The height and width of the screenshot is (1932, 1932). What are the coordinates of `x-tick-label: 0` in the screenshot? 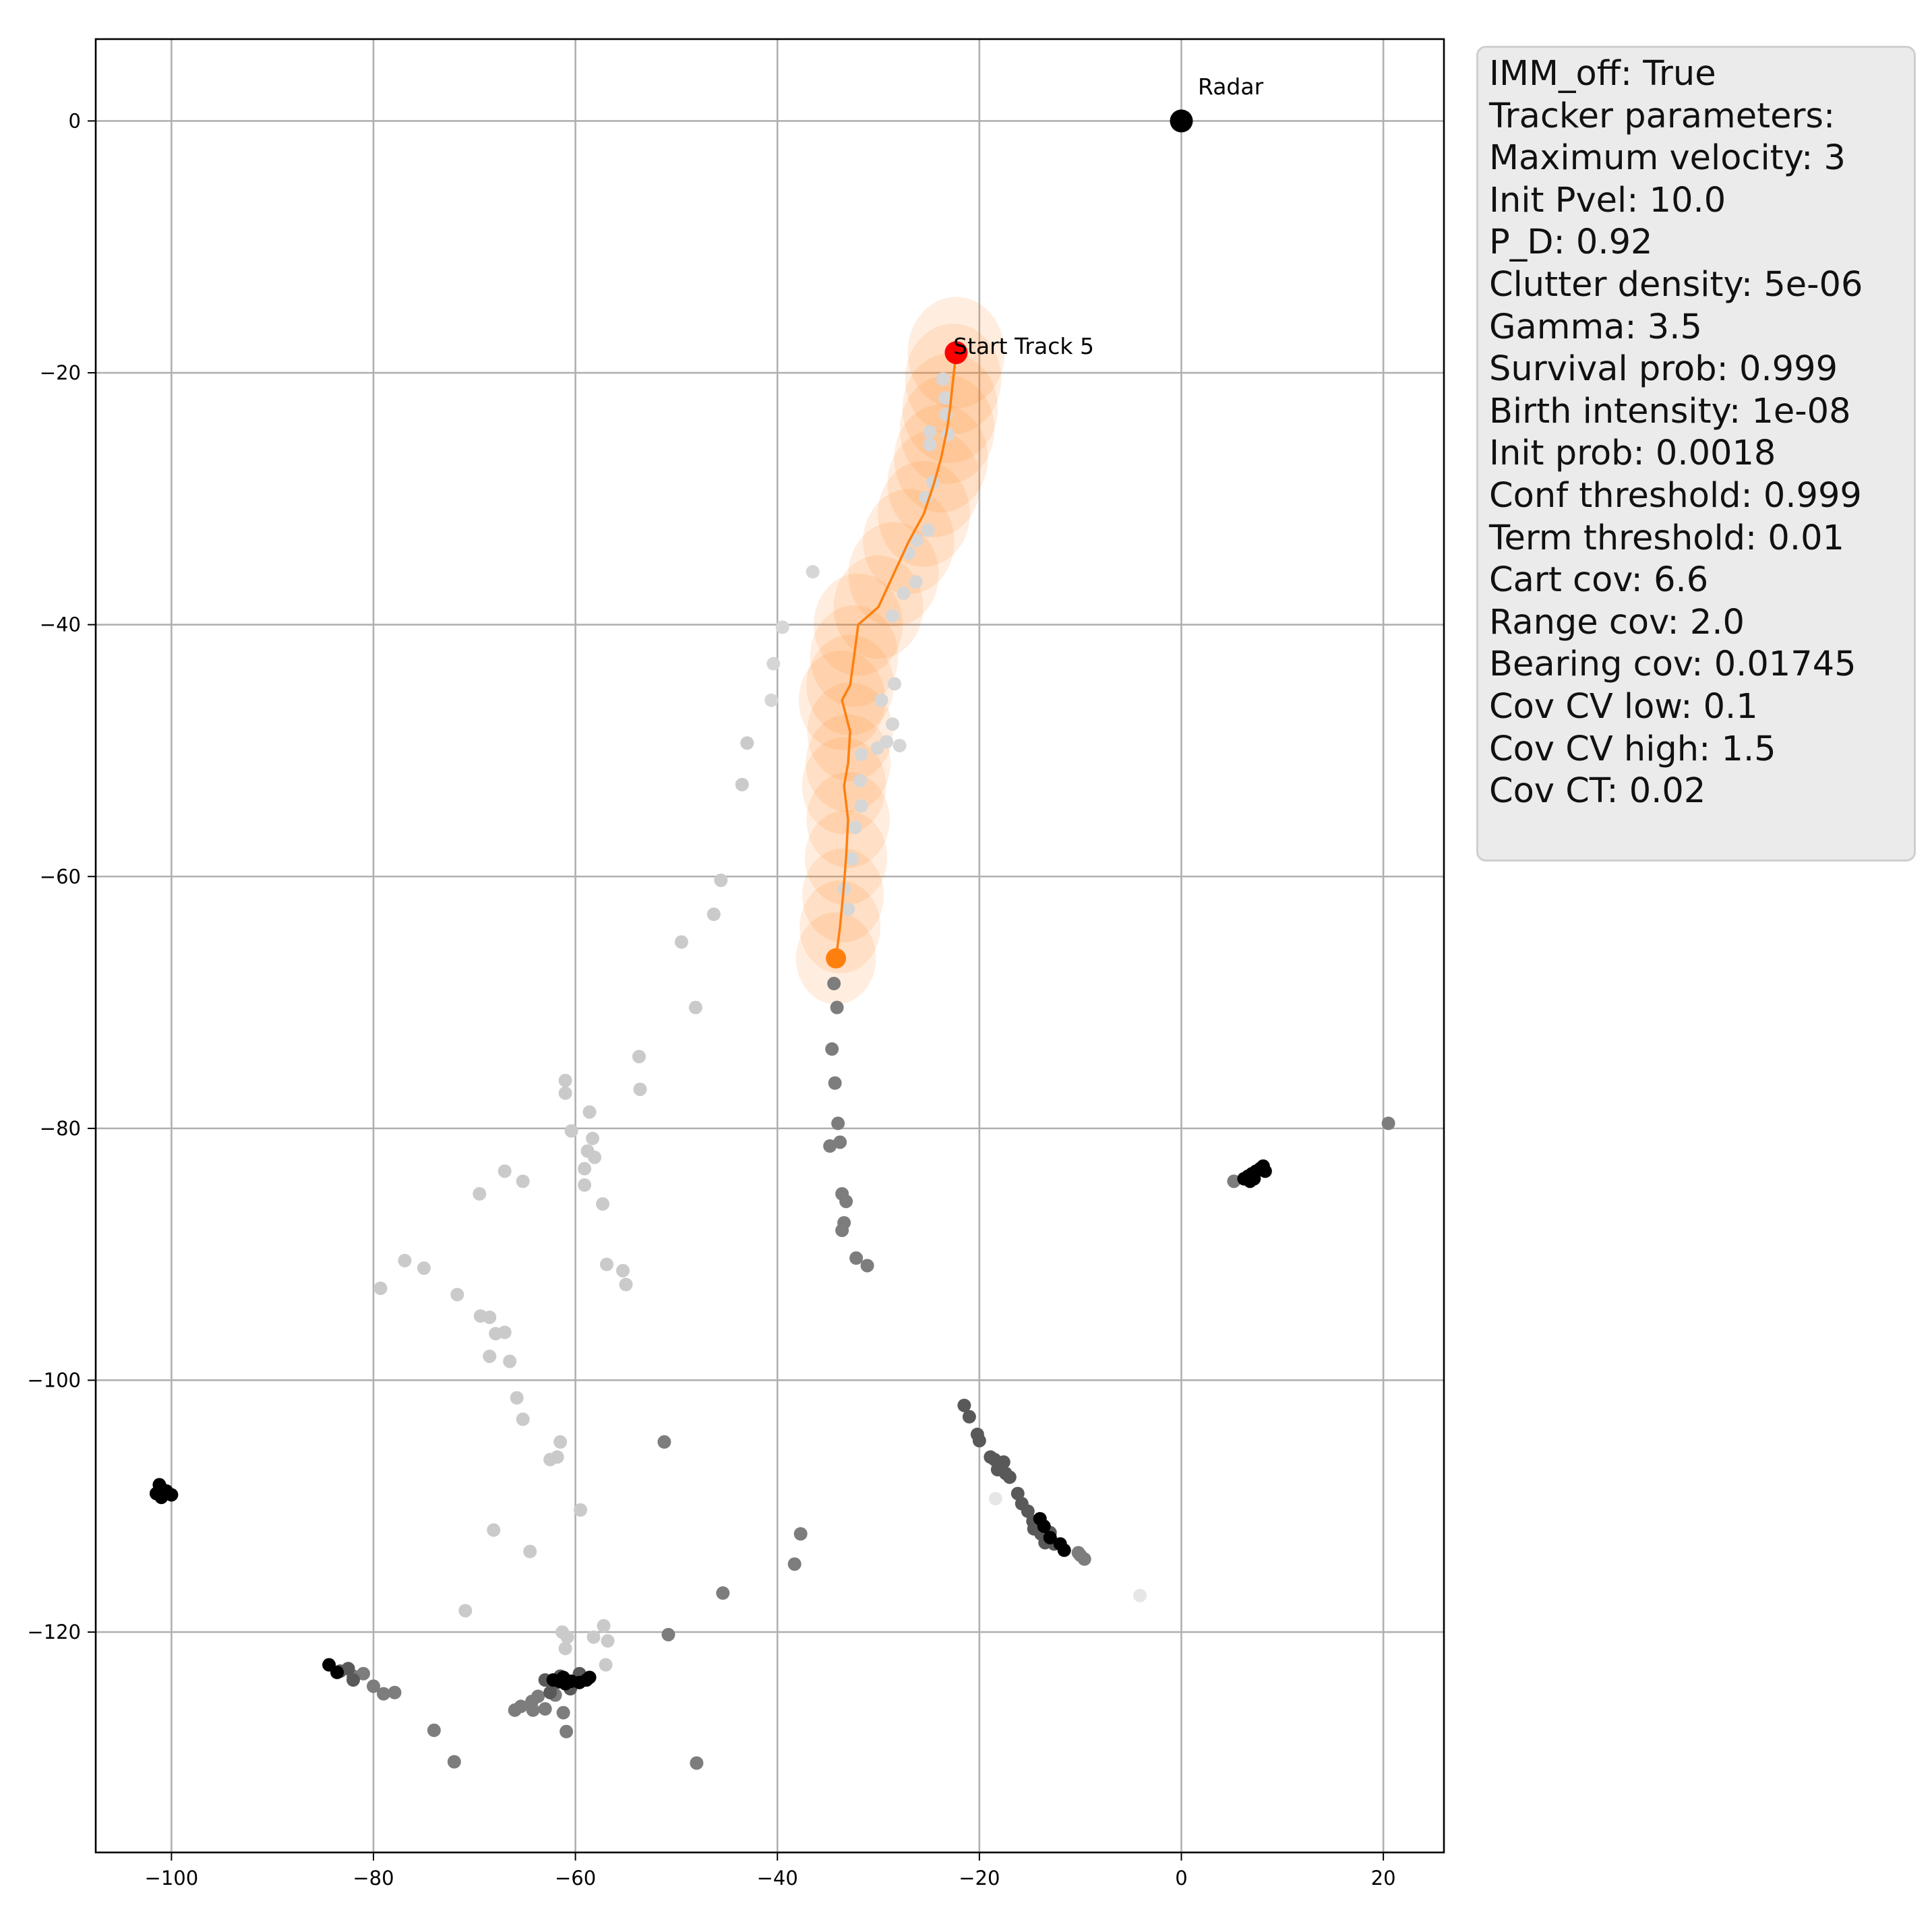 It's located at (1181, 1878).